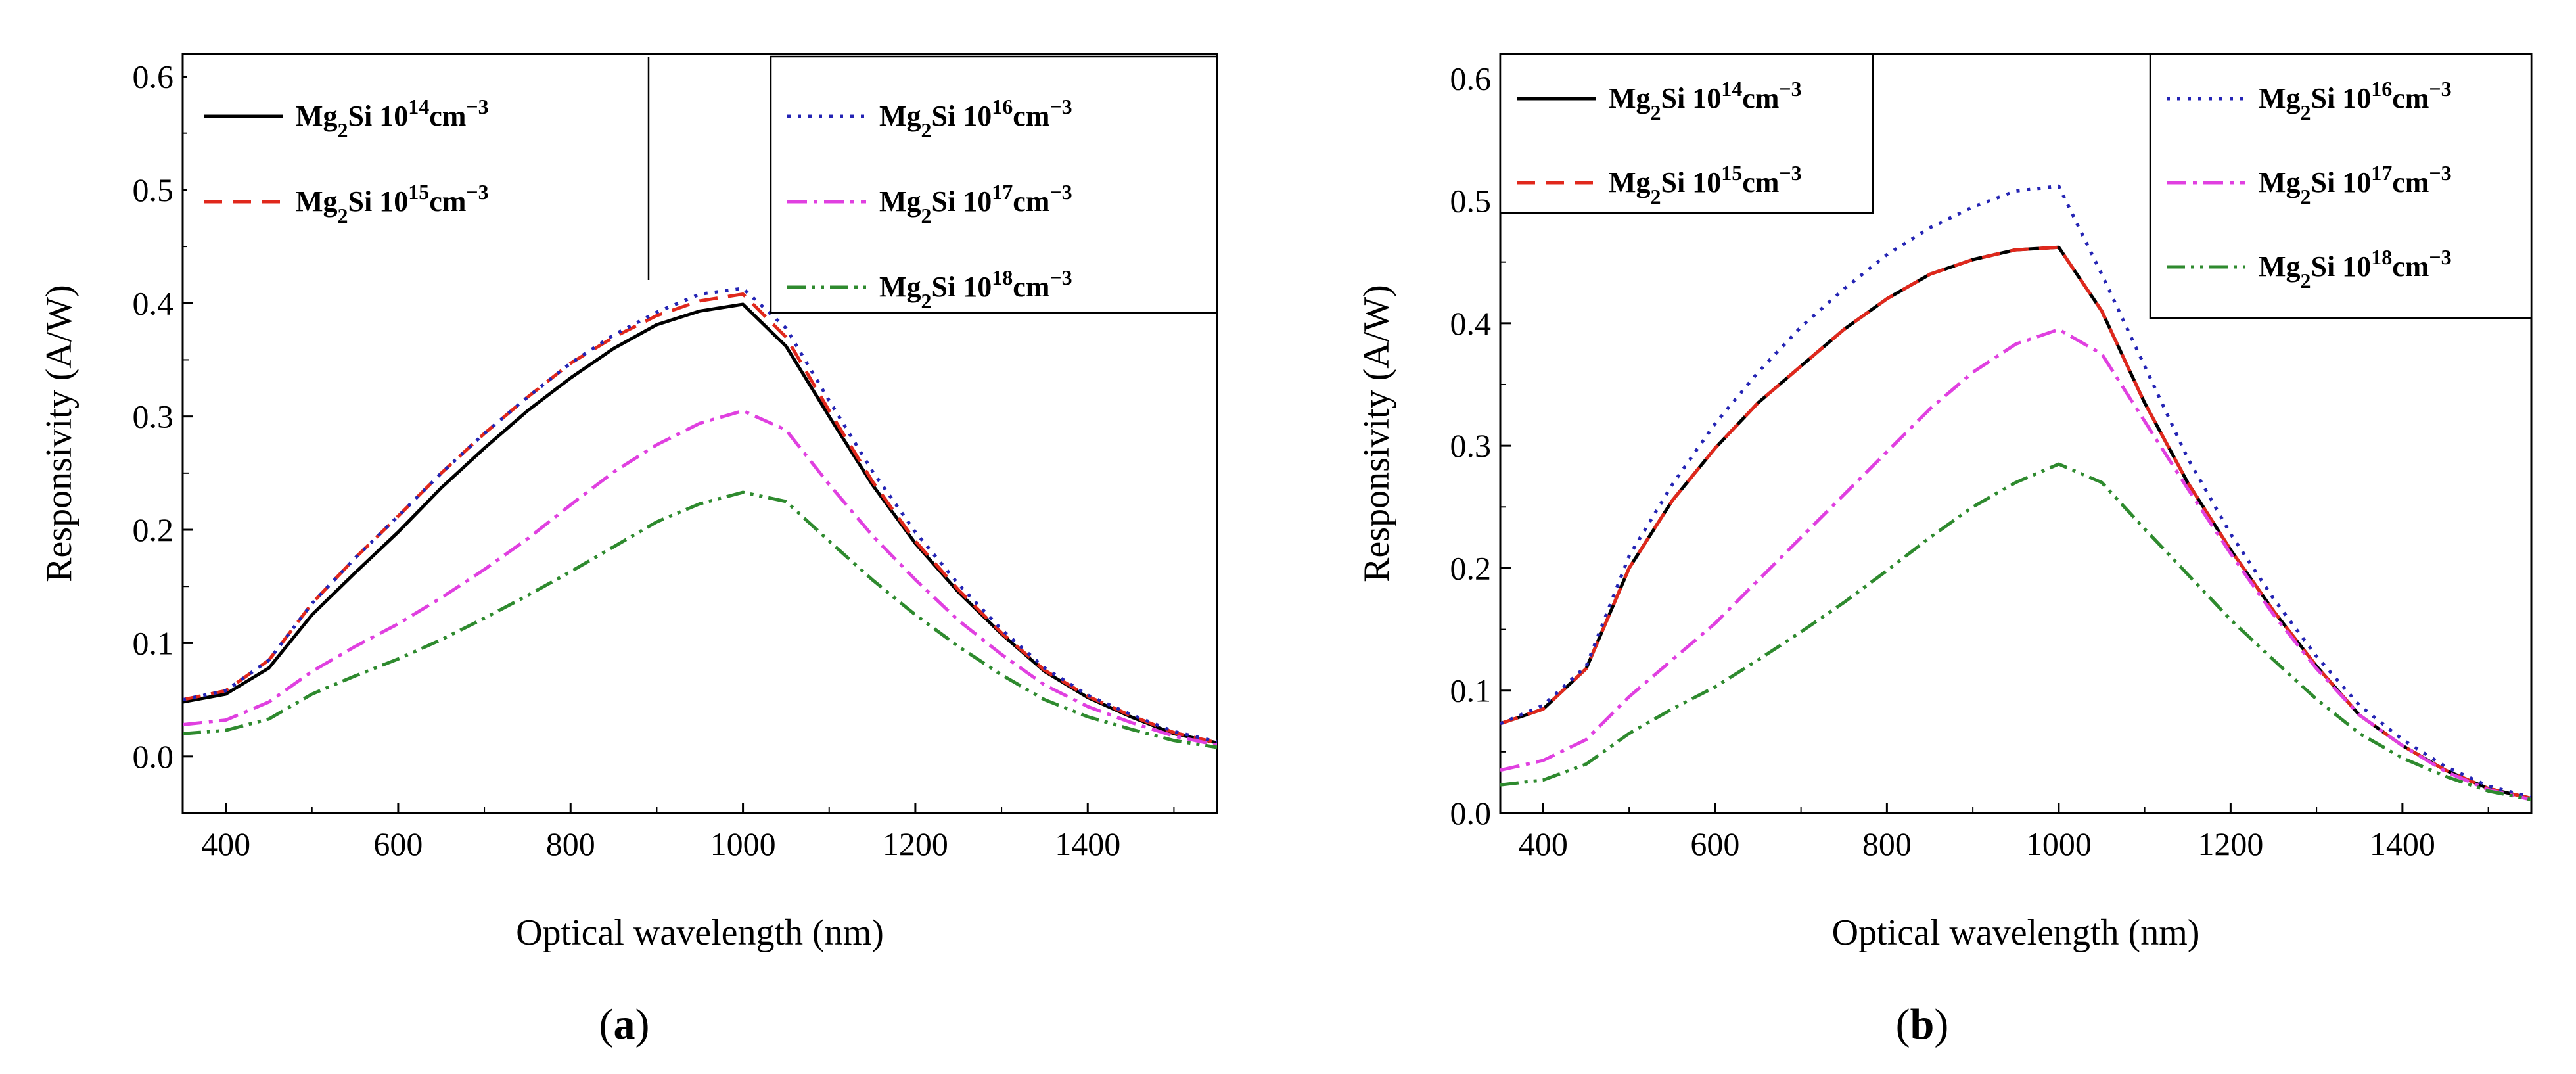 The width and height of the screenshot is (2576, 1074). Describe the element at coordinates (1923, 1024) in the screenshot. I see `panel-caption: (b)` at that location.